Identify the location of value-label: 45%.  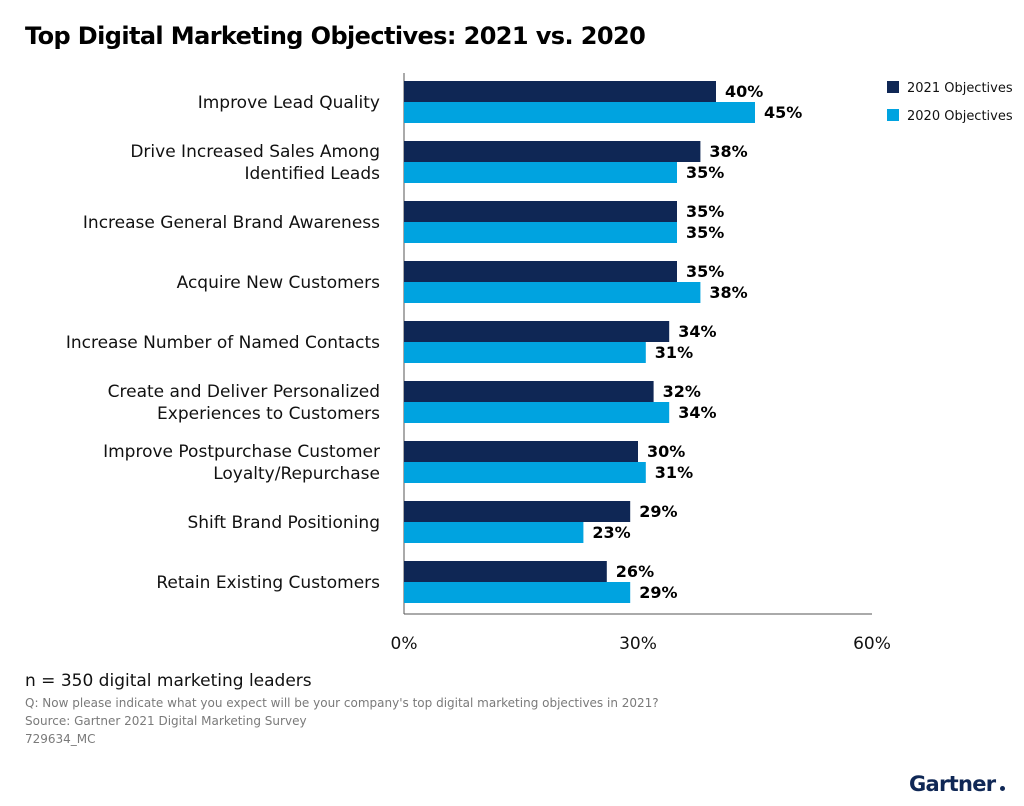
(783, 112).